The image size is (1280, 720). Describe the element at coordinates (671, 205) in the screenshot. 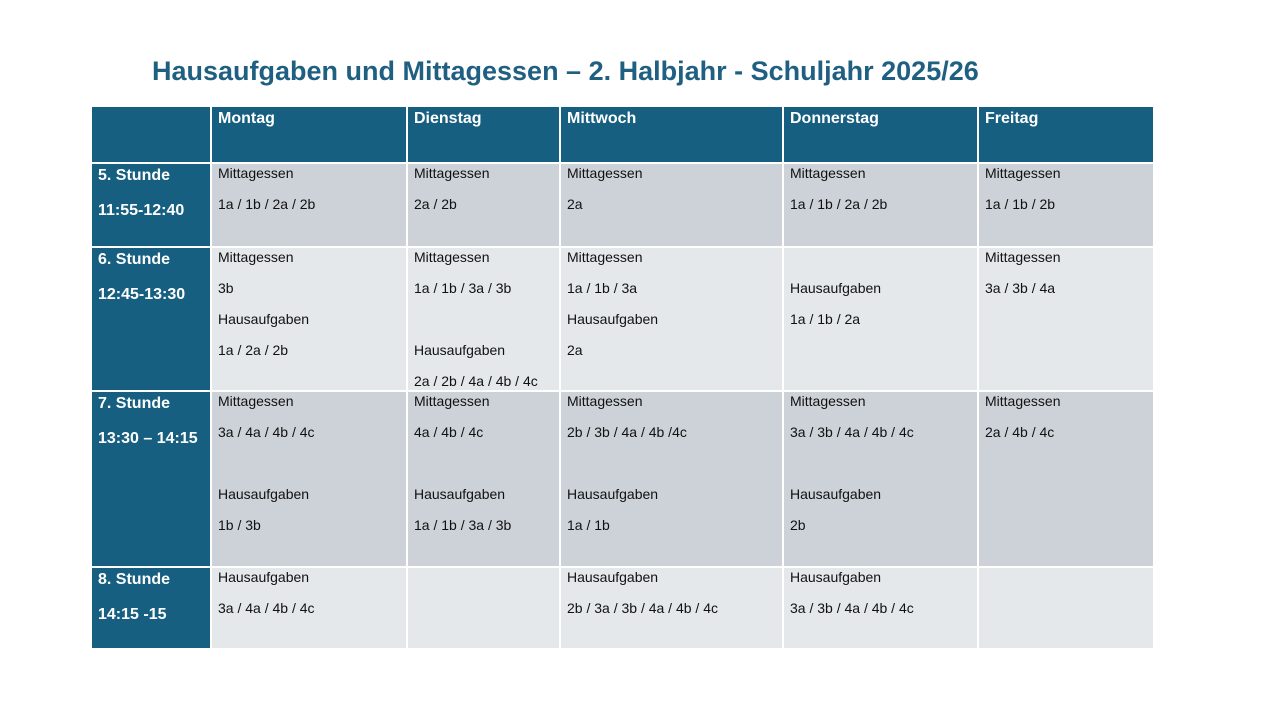

I see `cell: Mittagessen 2a` at that location.